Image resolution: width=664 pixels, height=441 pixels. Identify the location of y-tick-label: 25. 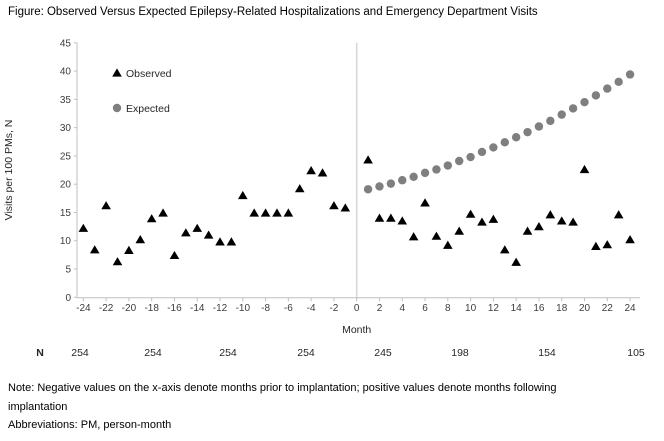
(66, 156).